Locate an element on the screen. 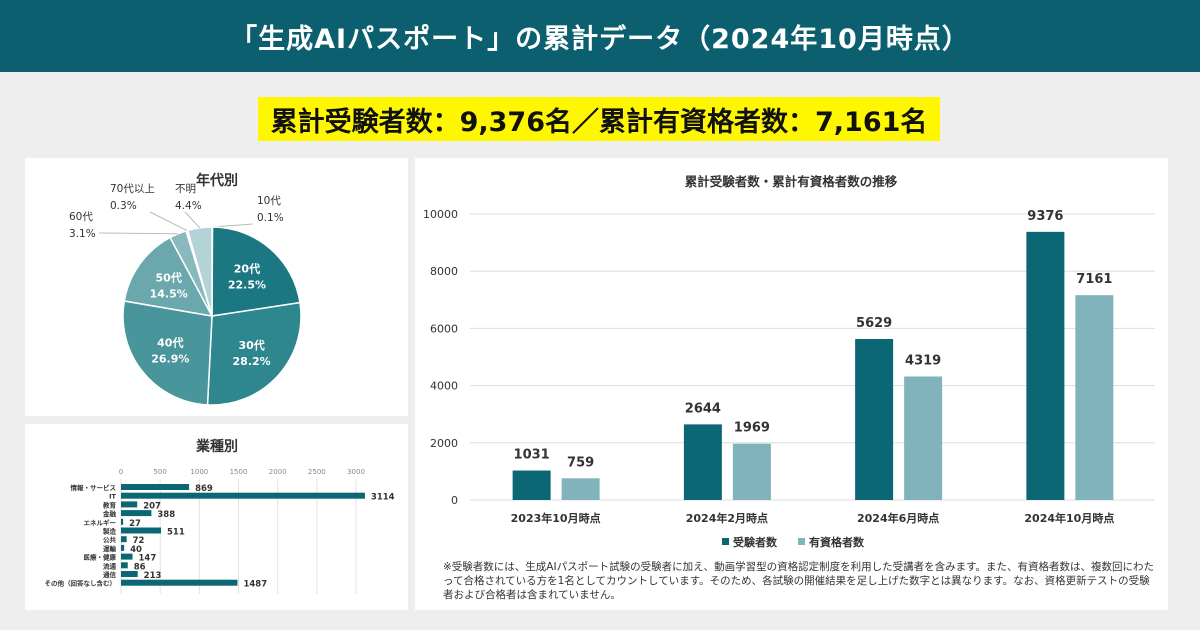 The height and width of the screenshot is (630, 1200). pie-value: 4.4% is located at coordinates (188, 206).